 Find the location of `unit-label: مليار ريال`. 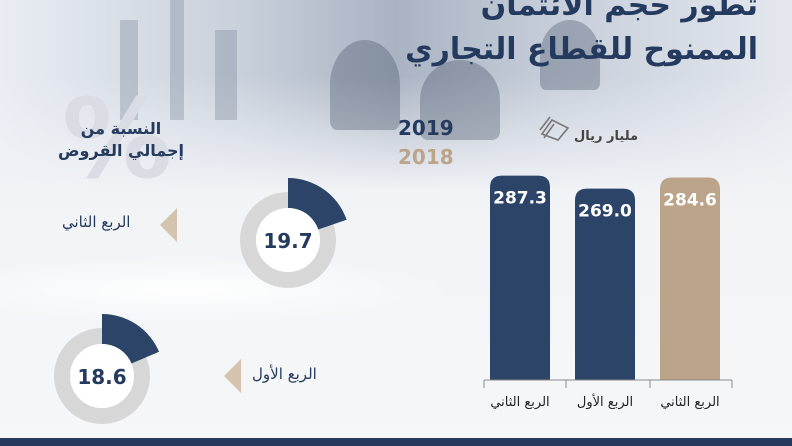

unit-label: مليار ريال is located at coordinates (606, 136).